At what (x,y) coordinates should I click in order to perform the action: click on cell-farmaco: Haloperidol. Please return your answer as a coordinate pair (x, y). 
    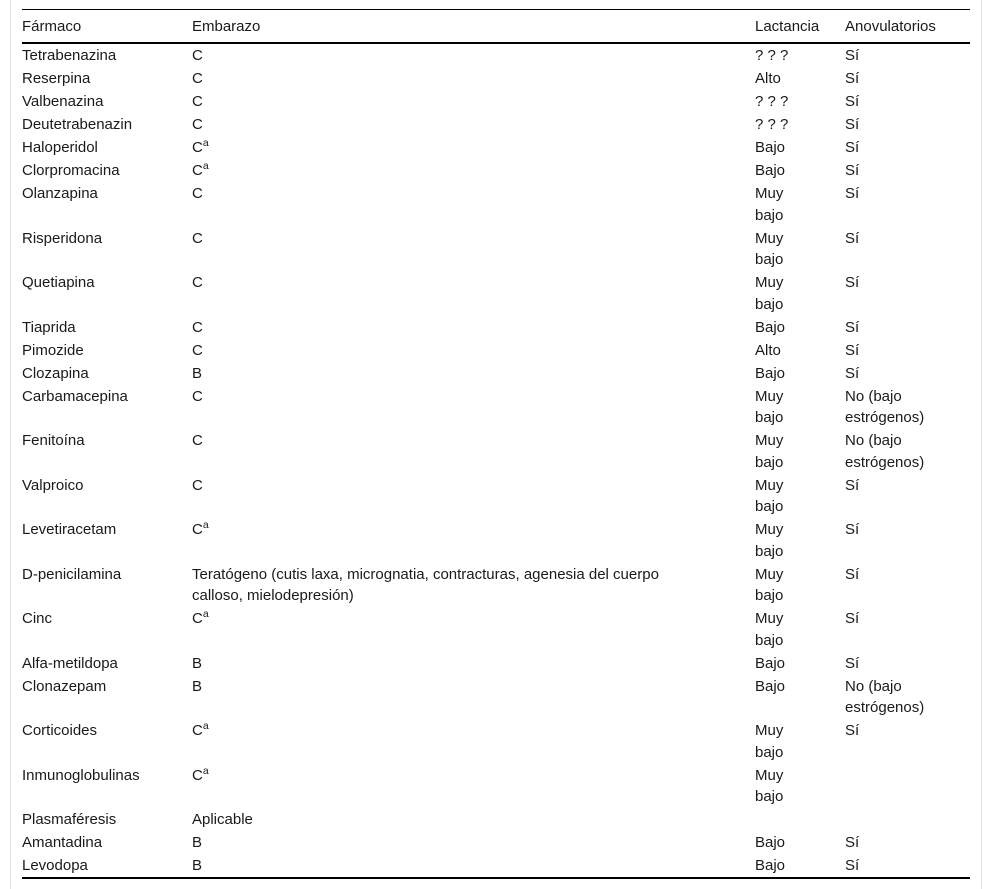
    Looking at the image, I should click on (60, 147).